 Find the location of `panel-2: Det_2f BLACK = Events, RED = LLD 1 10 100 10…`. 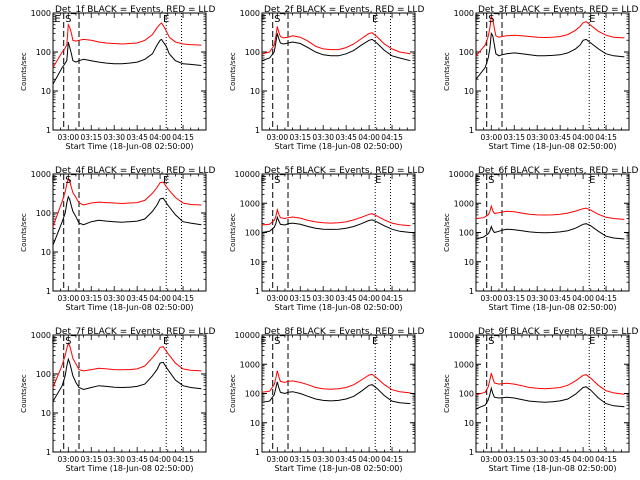

panel-2: Det_2f BLACK = Events, RED = LLD 1 10 100 10… is located at coordinates (326, 78).